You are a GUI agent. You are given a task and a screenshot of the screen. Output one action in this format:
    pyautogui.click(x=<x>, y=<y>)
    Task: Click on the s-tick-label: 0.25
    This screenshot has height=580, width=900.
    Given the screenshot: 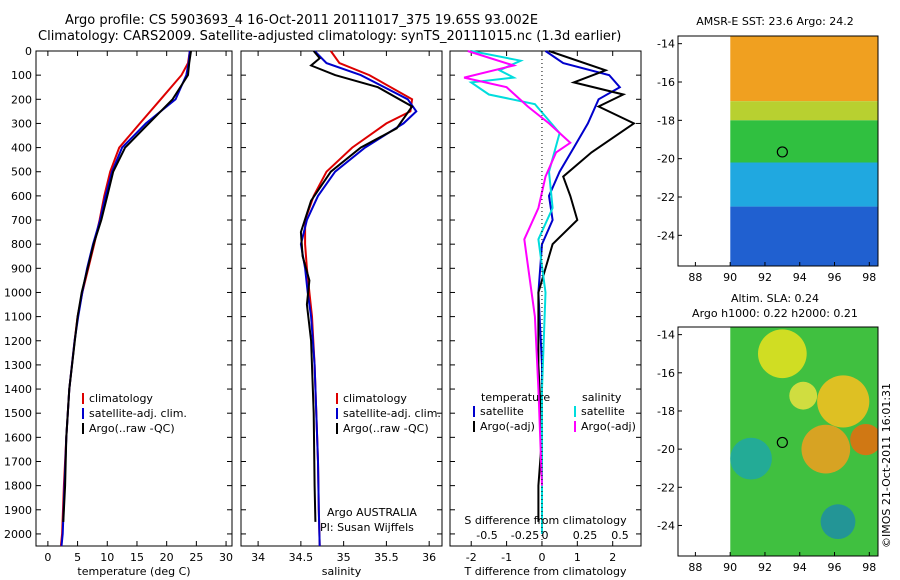 What is the action you would take?
    pyautogui.click(x=585, y=535)
    